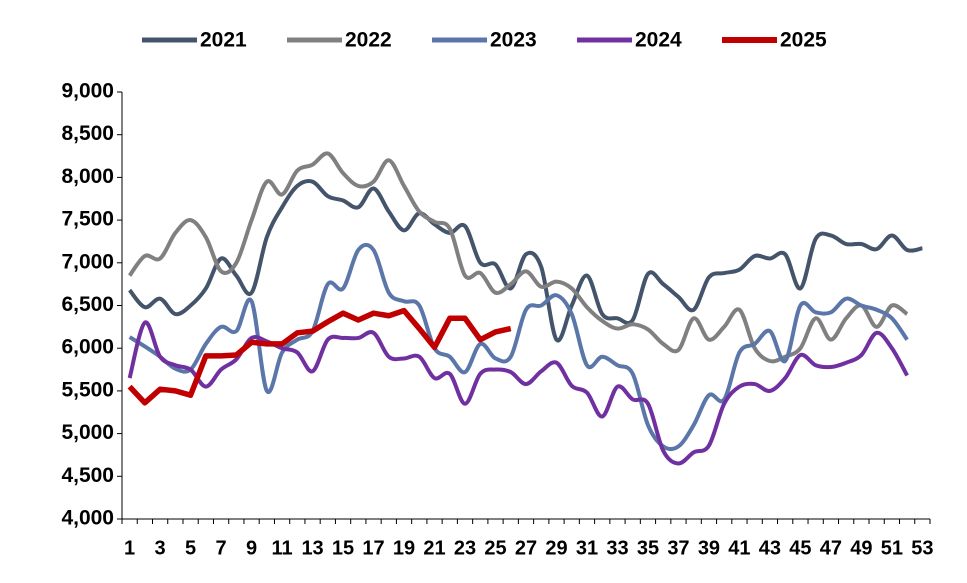 The height and width of the screenshot is (583, 967). I want to click on x-tick-label: 15, so click(343, 548).